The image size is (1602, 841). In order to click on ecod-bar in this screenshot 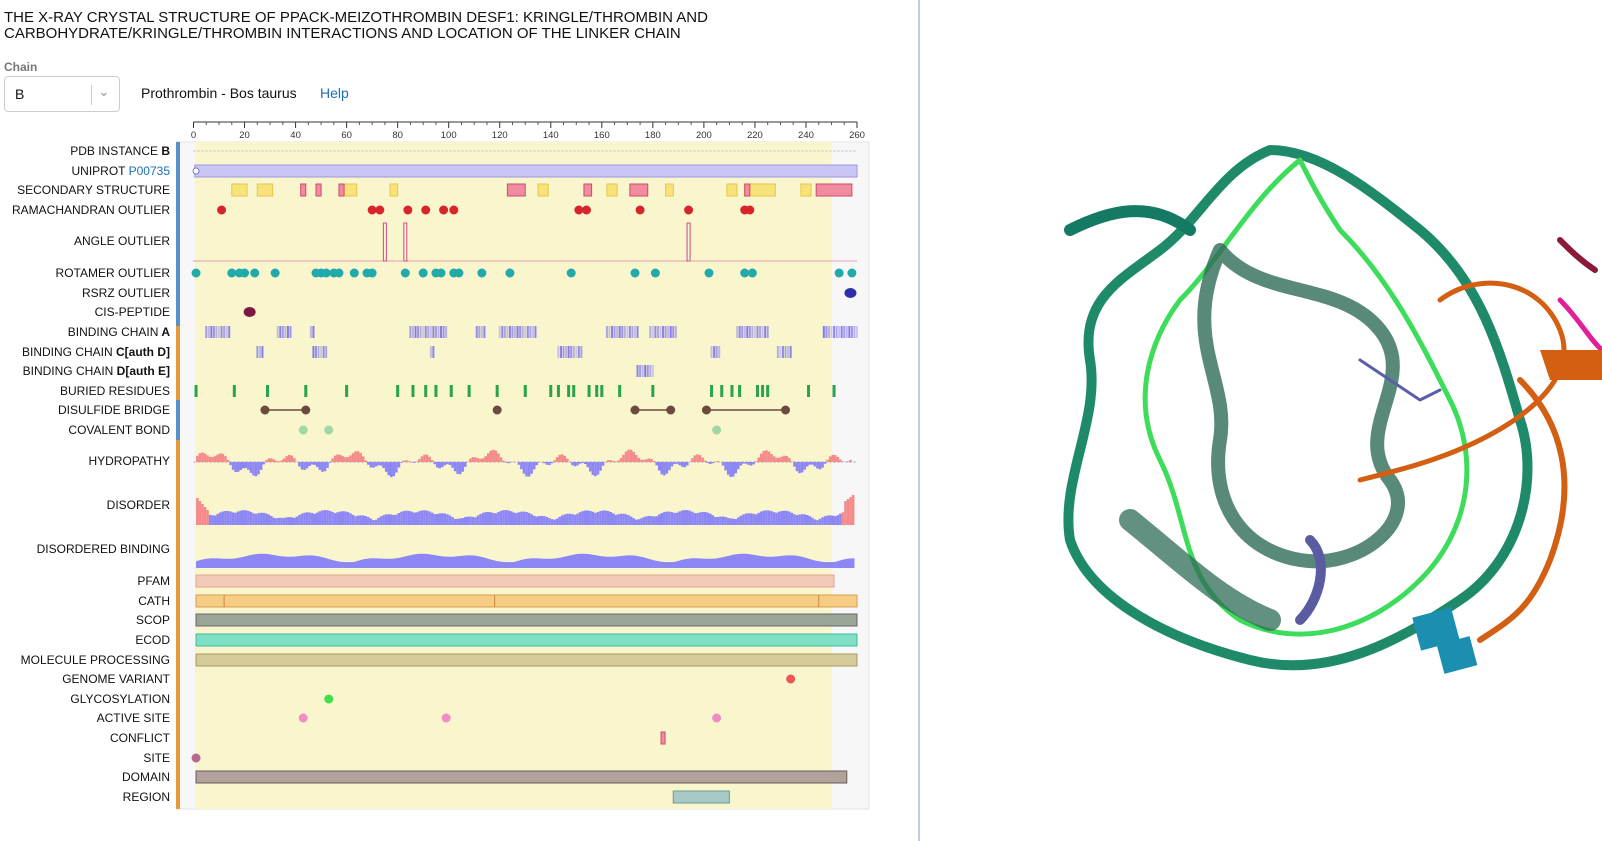, I will do `click(526, 640)`.